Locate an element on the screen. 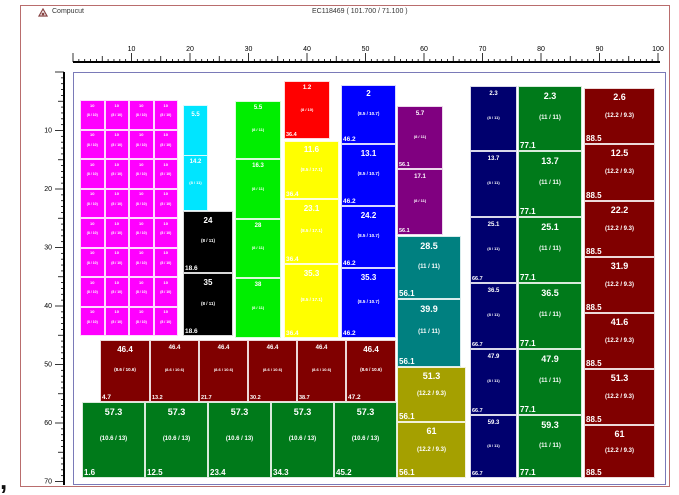 The width and height of the screenshot is (679, 495). ruler-x-label: 100 is located at coordinates (658, 49).